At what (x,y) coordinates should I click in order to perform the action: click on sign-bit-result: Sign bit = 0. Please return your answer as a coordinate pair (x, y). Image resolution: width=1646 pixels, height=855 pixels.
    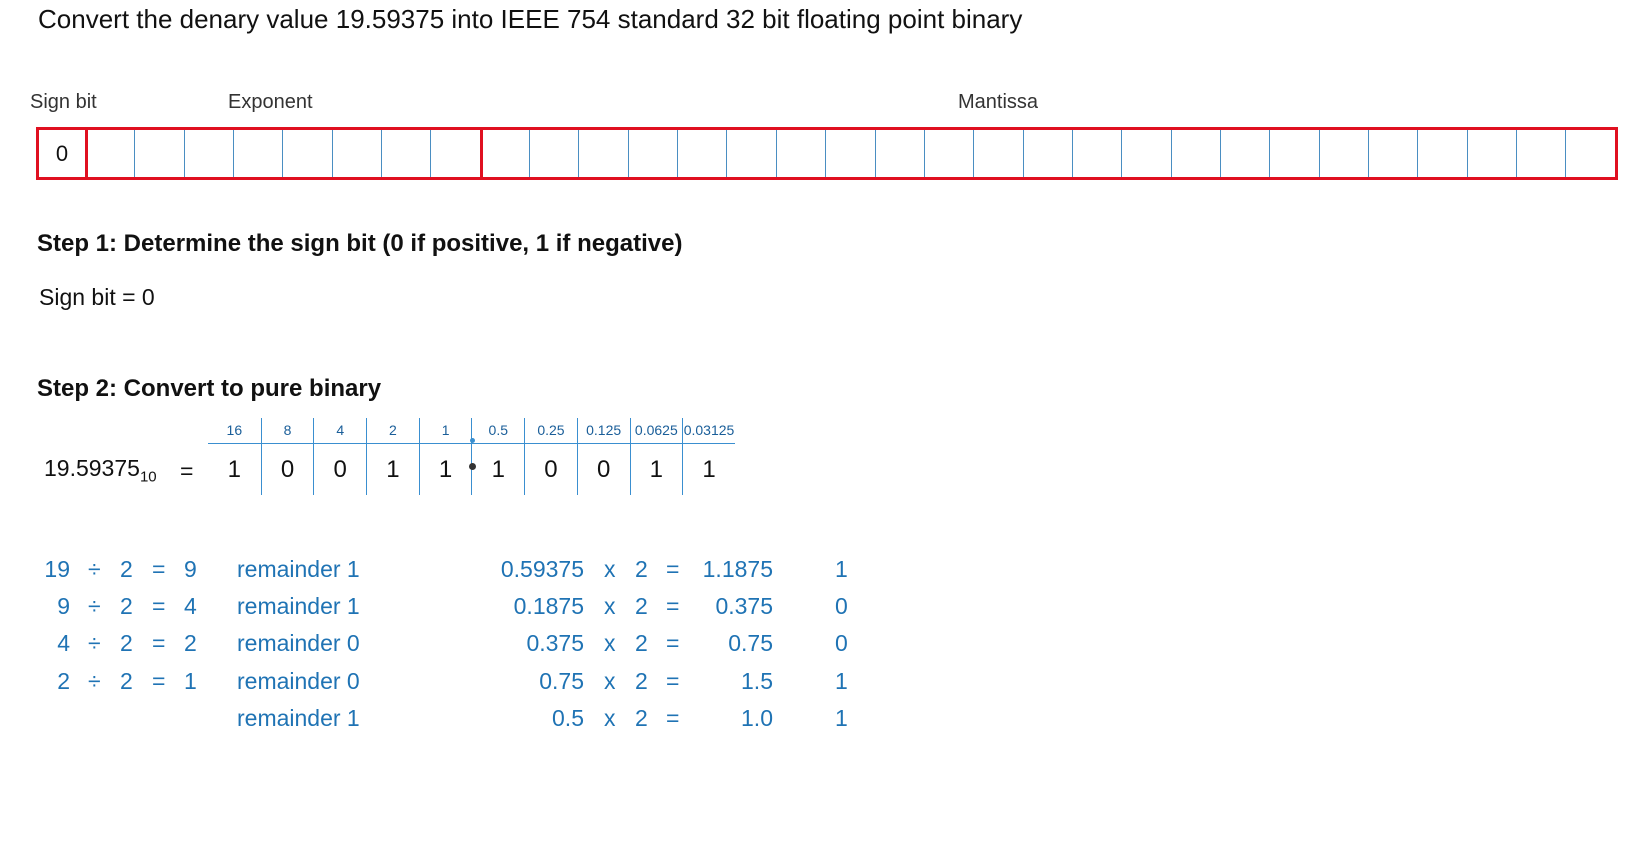
    Looking at the image, I should click on (97, 297).